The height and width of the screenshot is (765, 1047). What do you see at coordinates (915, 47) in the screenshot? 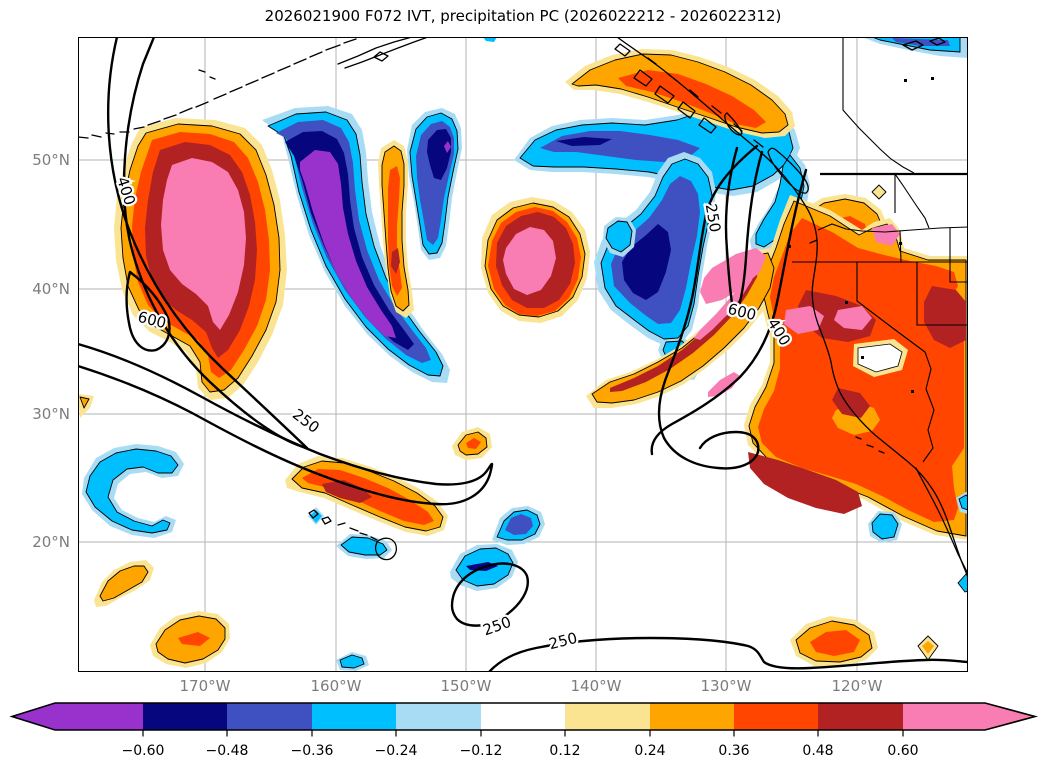
I see `region-topright-cyan` at bounding box center [915, 47].